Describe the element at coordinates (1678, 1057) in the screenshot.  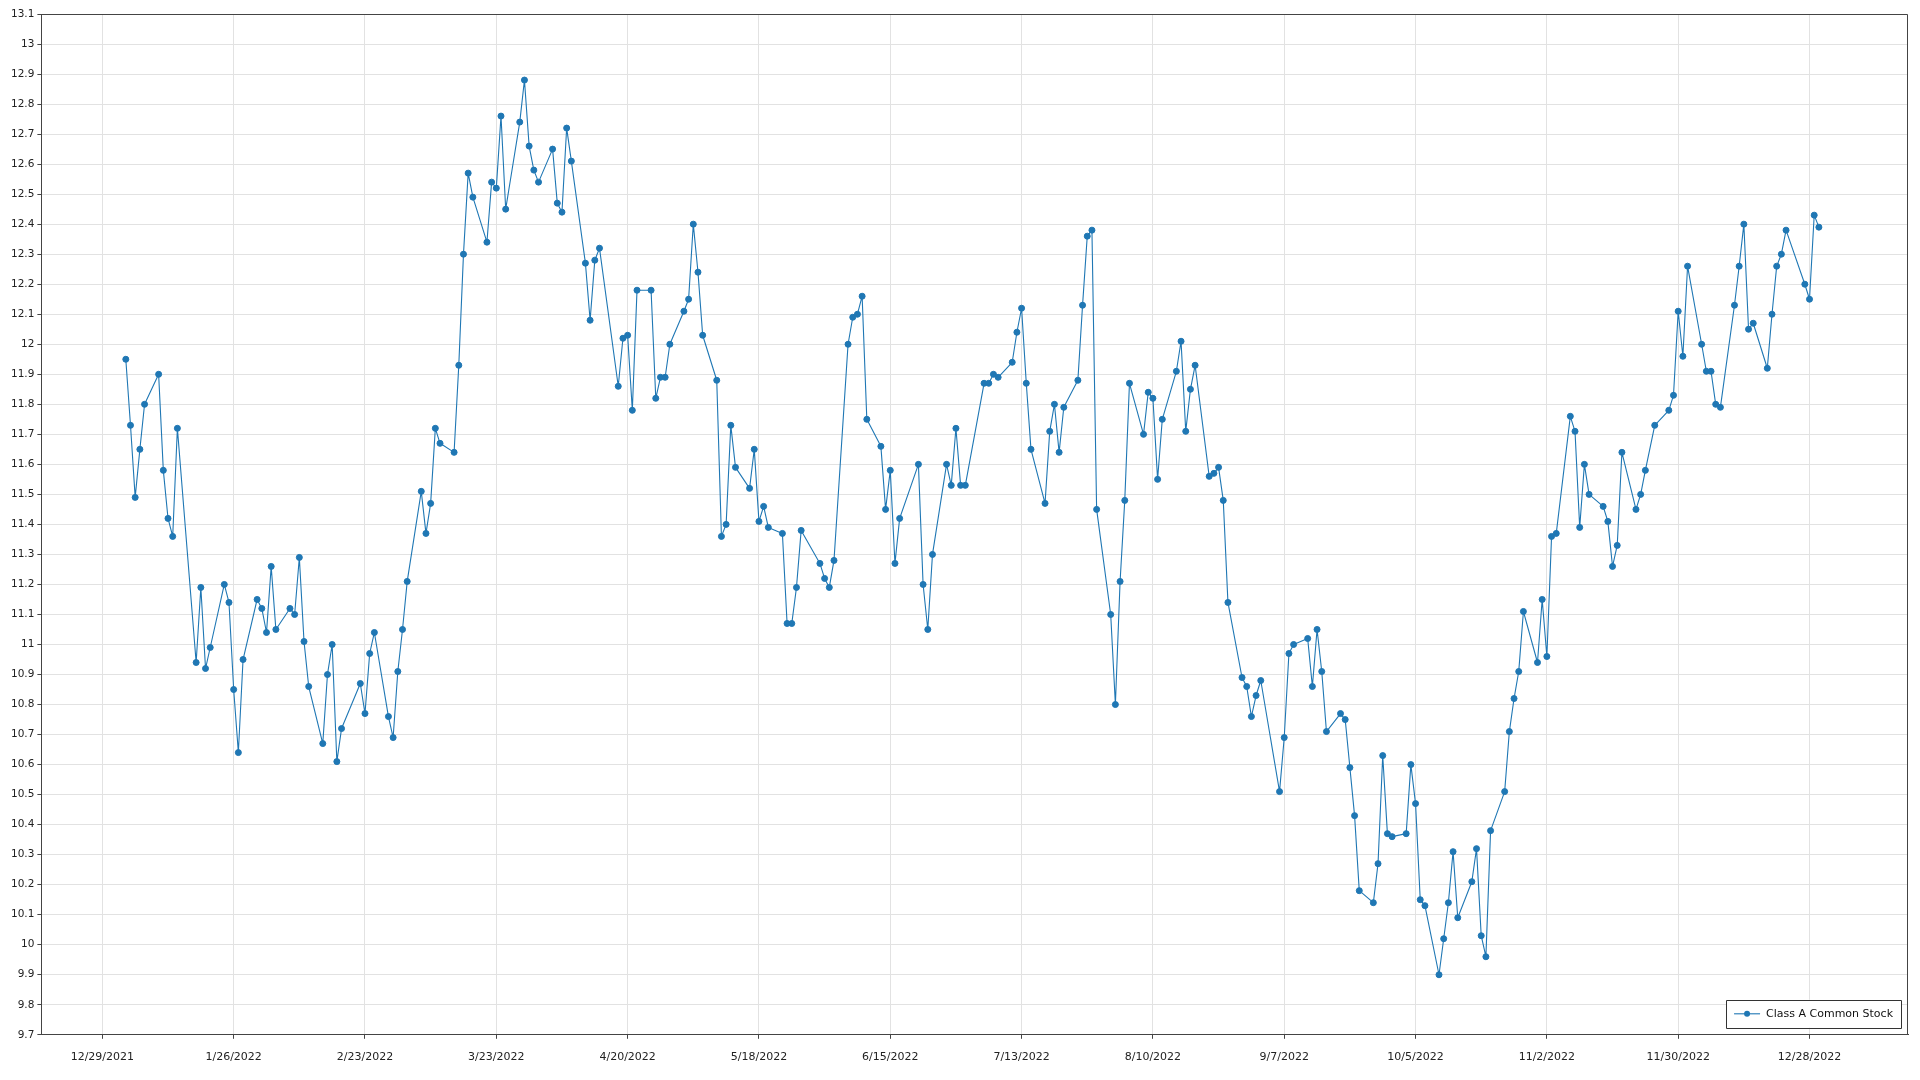
I see `x-tick-label: 11/30/2022` at that location.